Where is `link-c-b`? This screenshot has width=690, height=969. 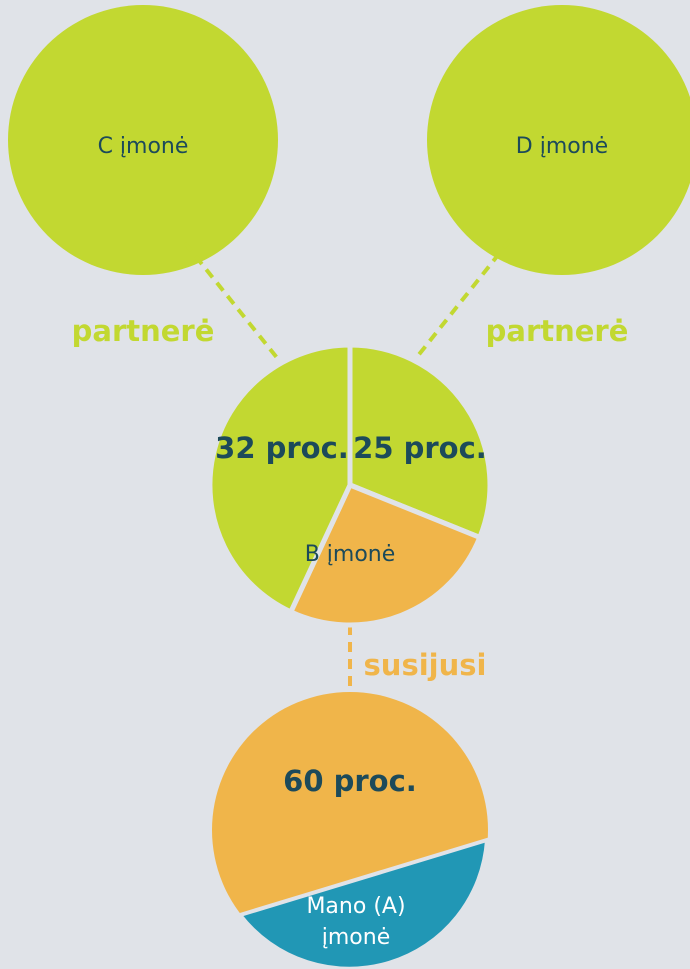
link-c-b is located at coordinates (233, 303).